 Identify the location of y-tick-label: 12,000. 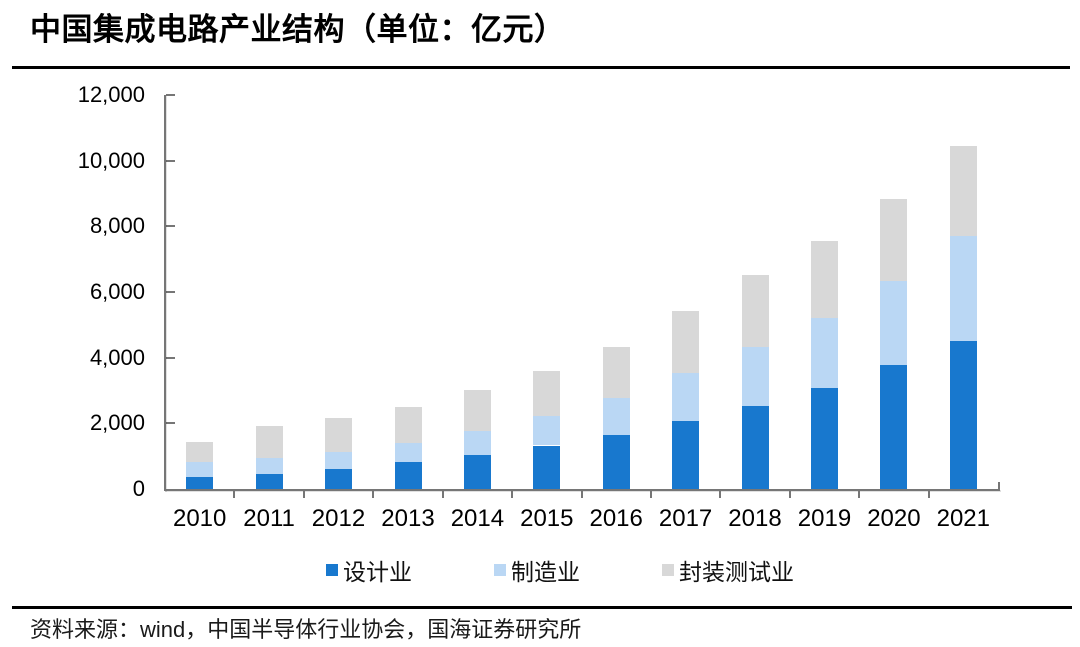
(111, 94).